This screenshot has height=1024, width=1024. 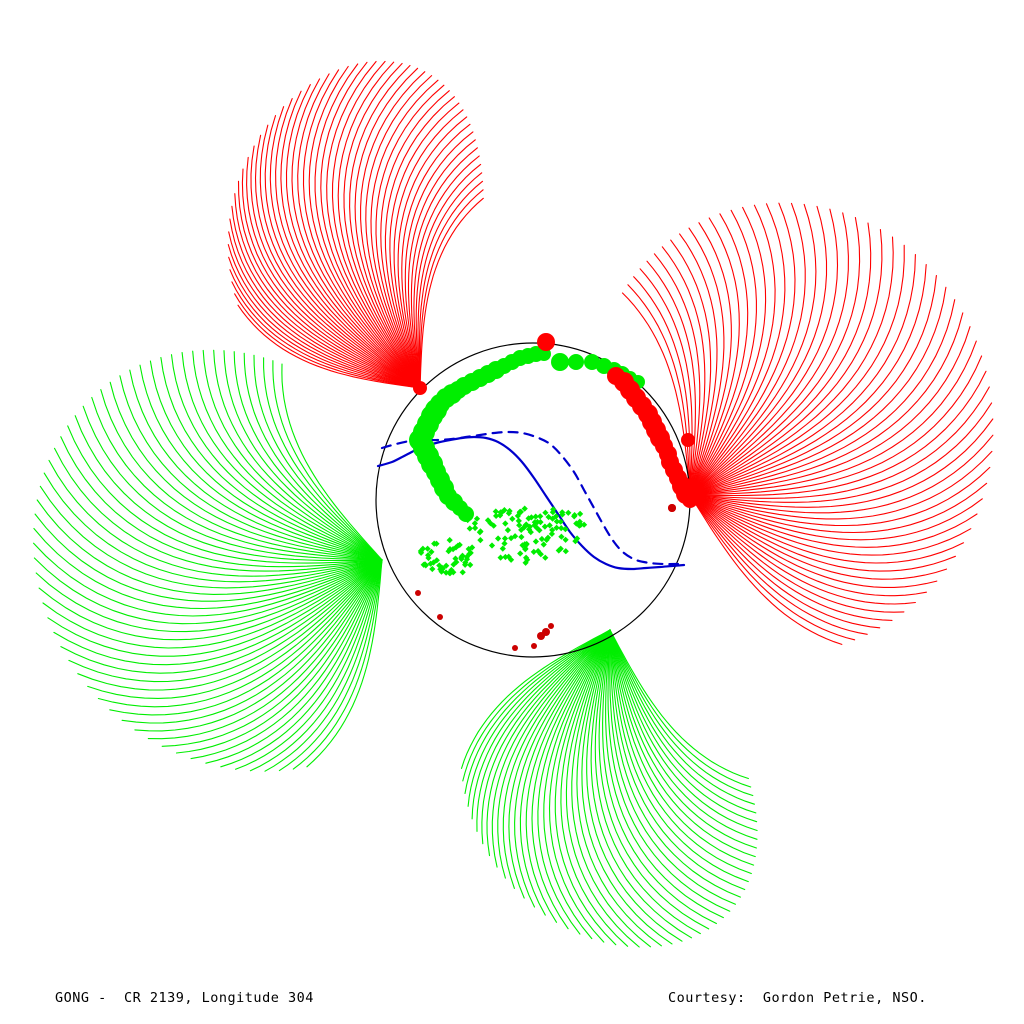 What do you see at coordinates (545, 577) in the screenshot?
I see `footpoint-cluster-south-positive-specks` at bounding box center [545, 577].